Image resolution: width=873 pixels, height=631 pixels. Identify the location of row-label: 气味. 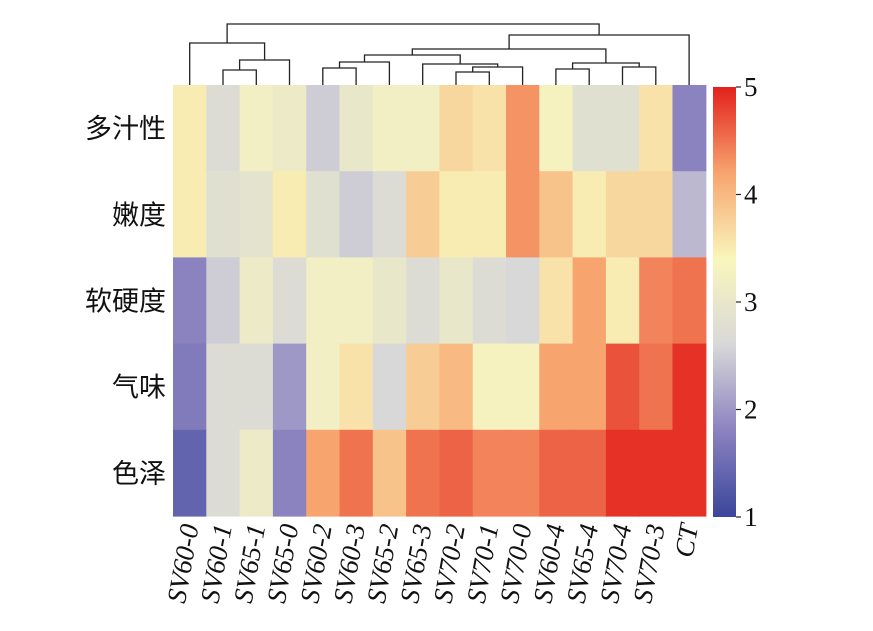
(139, 388).